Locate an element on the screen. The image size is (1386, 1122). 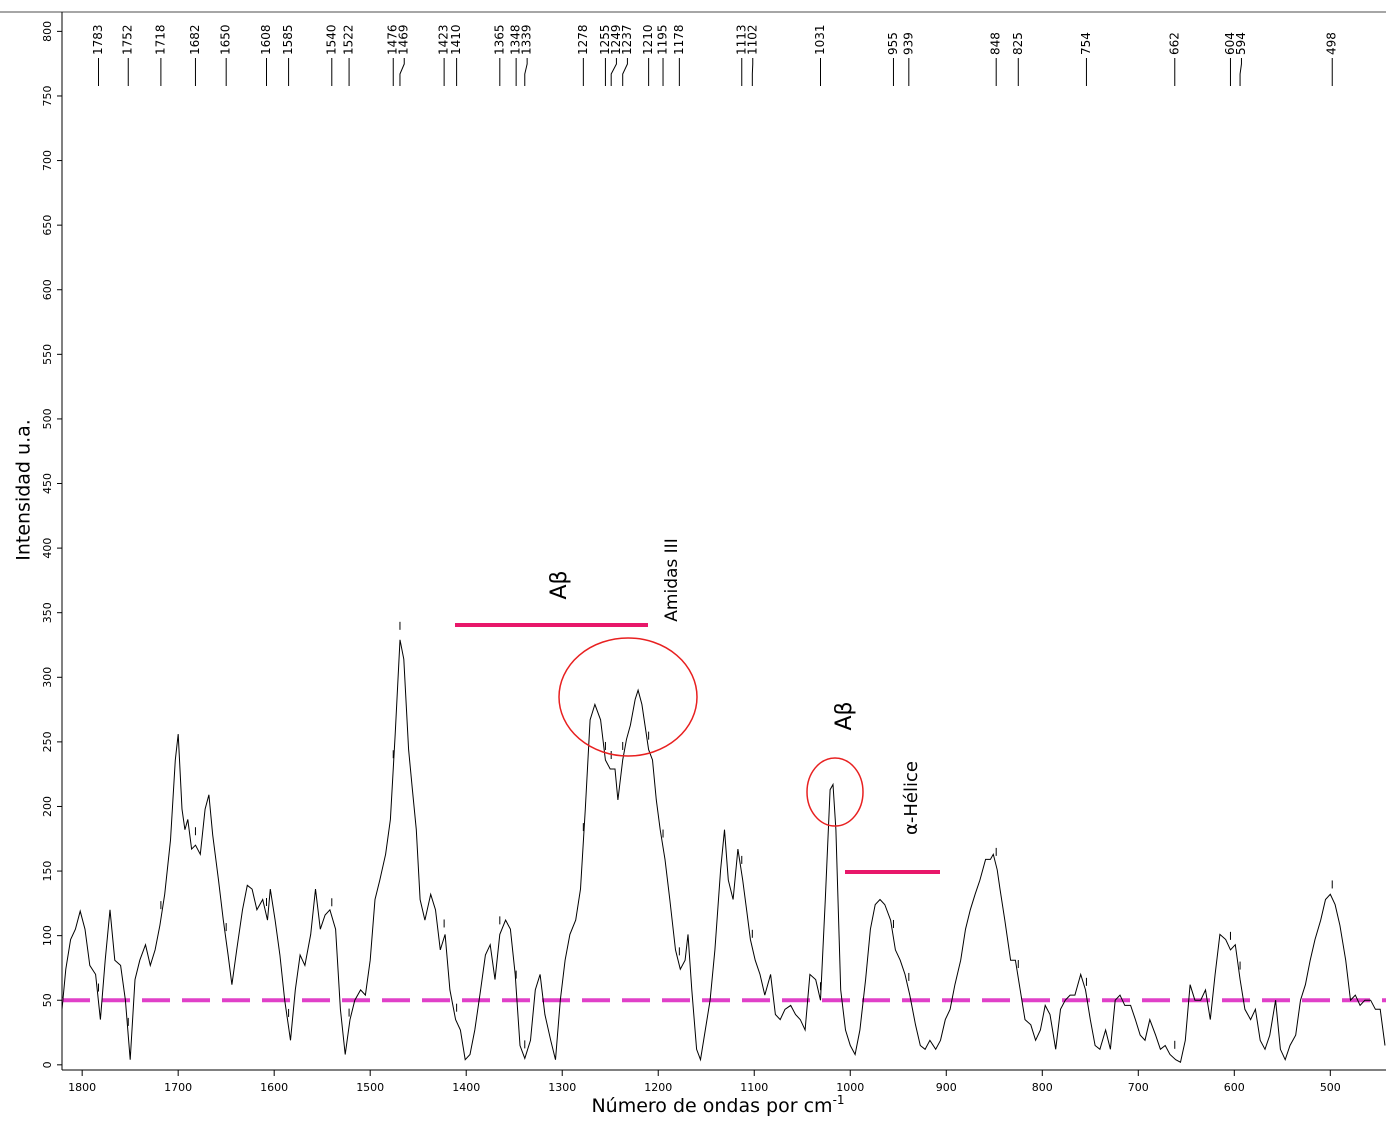
y-tick-label: 450 is located at coordinates (47, 483).